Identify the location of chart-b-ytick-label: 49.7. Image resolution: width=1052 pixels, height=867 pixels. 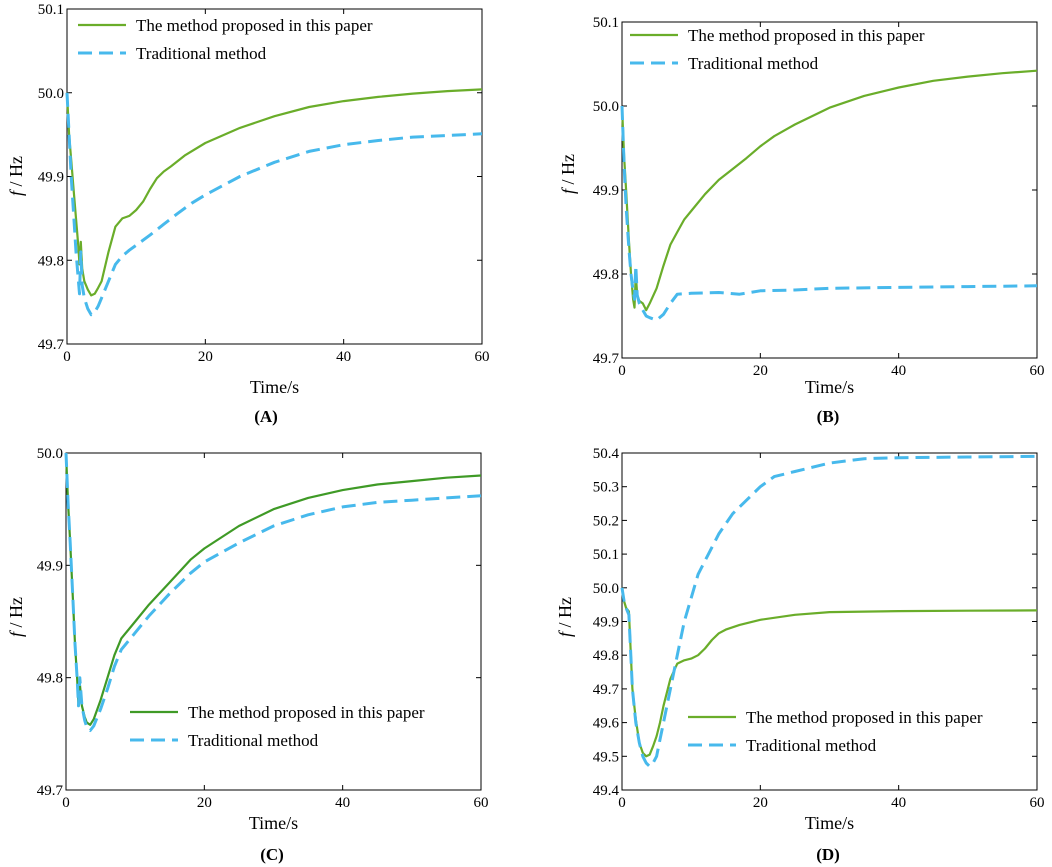
(606, 359).